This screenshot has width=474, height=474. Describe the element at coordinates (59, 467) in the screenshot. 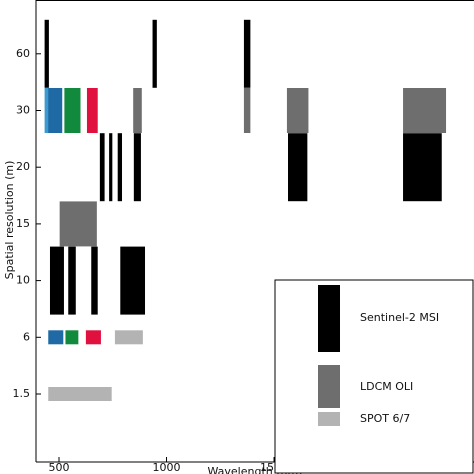

I see `x-tick-label: 500` at that location.